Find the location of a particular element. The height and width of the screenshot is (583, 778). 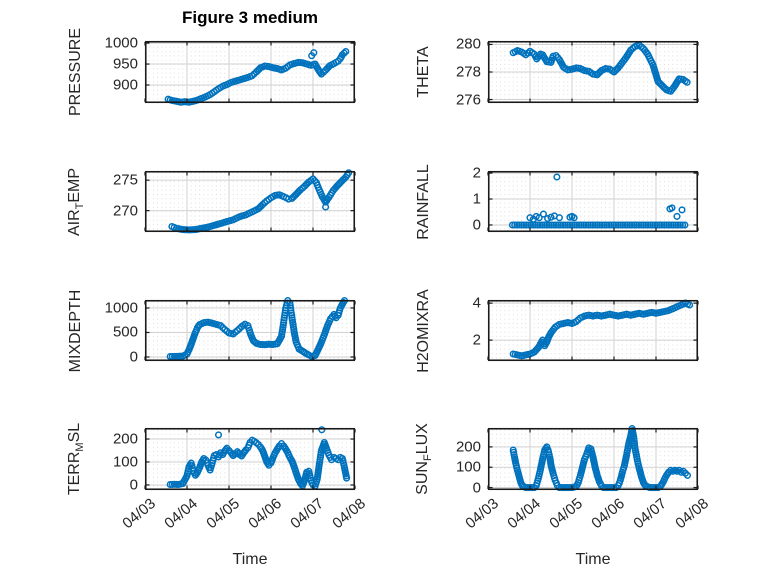

ytick-label-rainfall: 0 is located at coordinates (476, 225).